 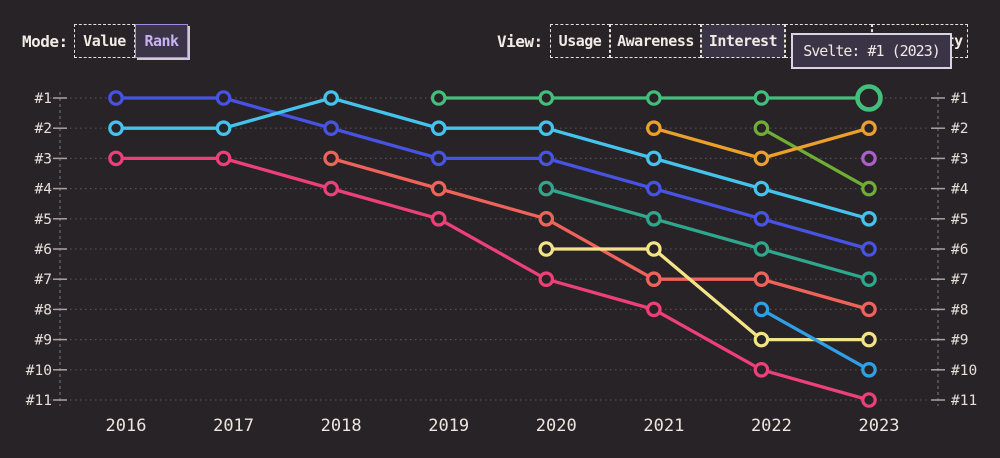 What do you see at coordinates (39, 371) in the screenshot?
I see `rank-label-left: #10` at bounding box center [39, 371].